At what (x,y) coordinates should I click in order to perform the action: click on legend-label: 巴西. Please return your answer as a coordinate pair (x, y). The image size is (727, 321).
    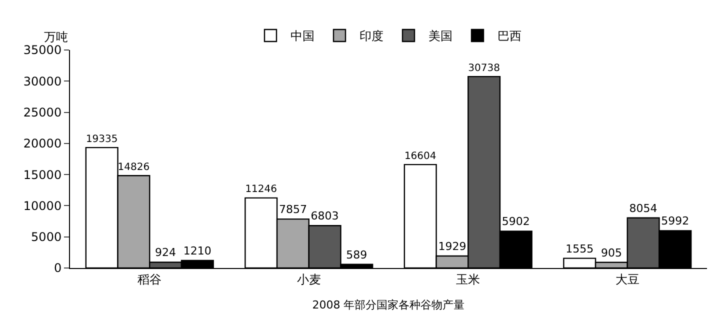
    Looking at the image, I should click on (510, 36).